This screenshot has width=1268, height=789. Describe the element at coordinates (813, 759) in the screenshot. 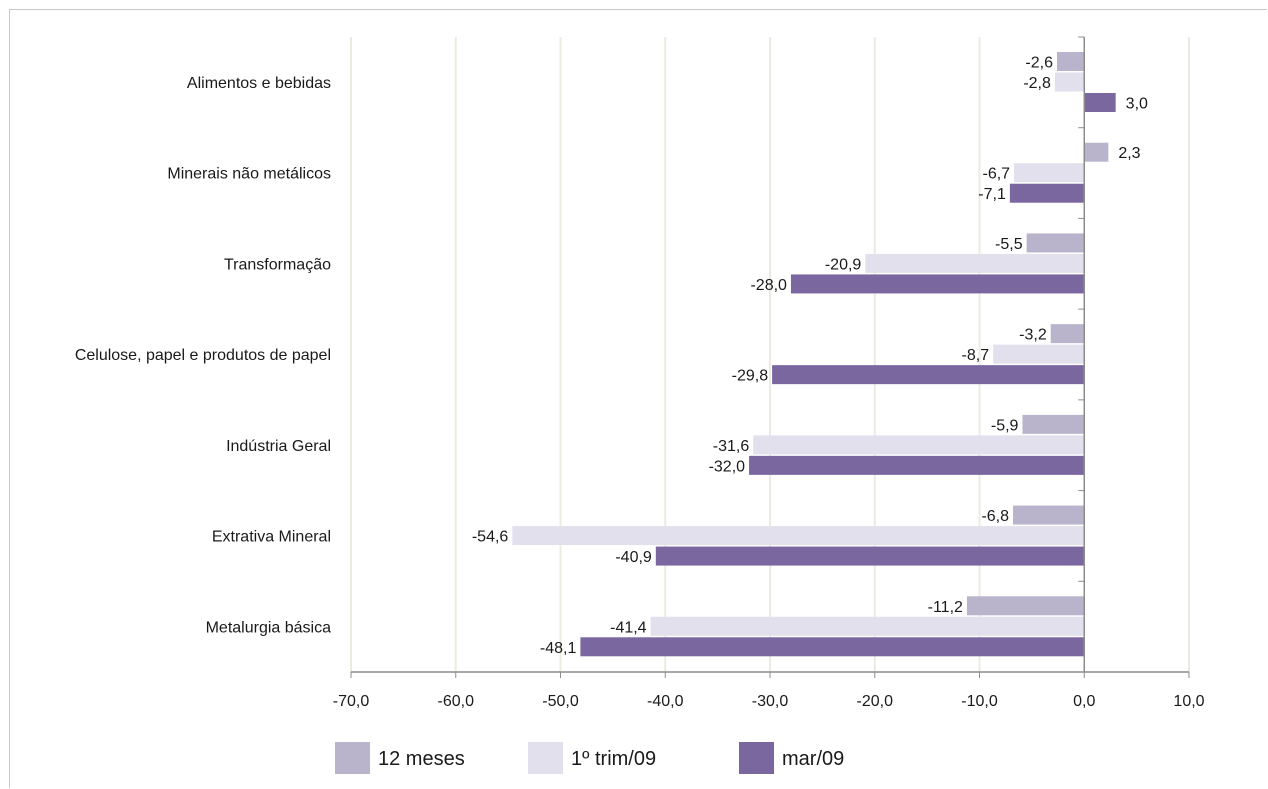

I see `legend-label: mar/09` at that location.